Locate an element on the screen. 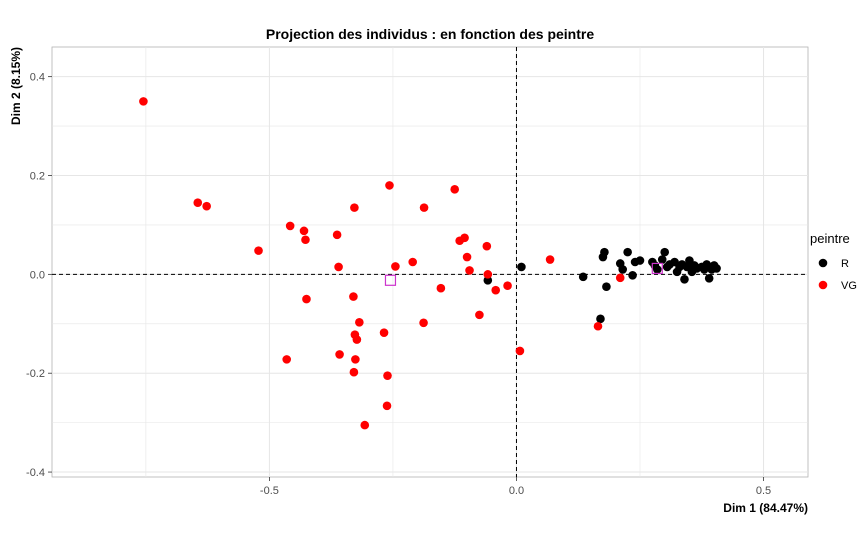  x-tick-label: -0.5 is located at coordinates (269, 491).